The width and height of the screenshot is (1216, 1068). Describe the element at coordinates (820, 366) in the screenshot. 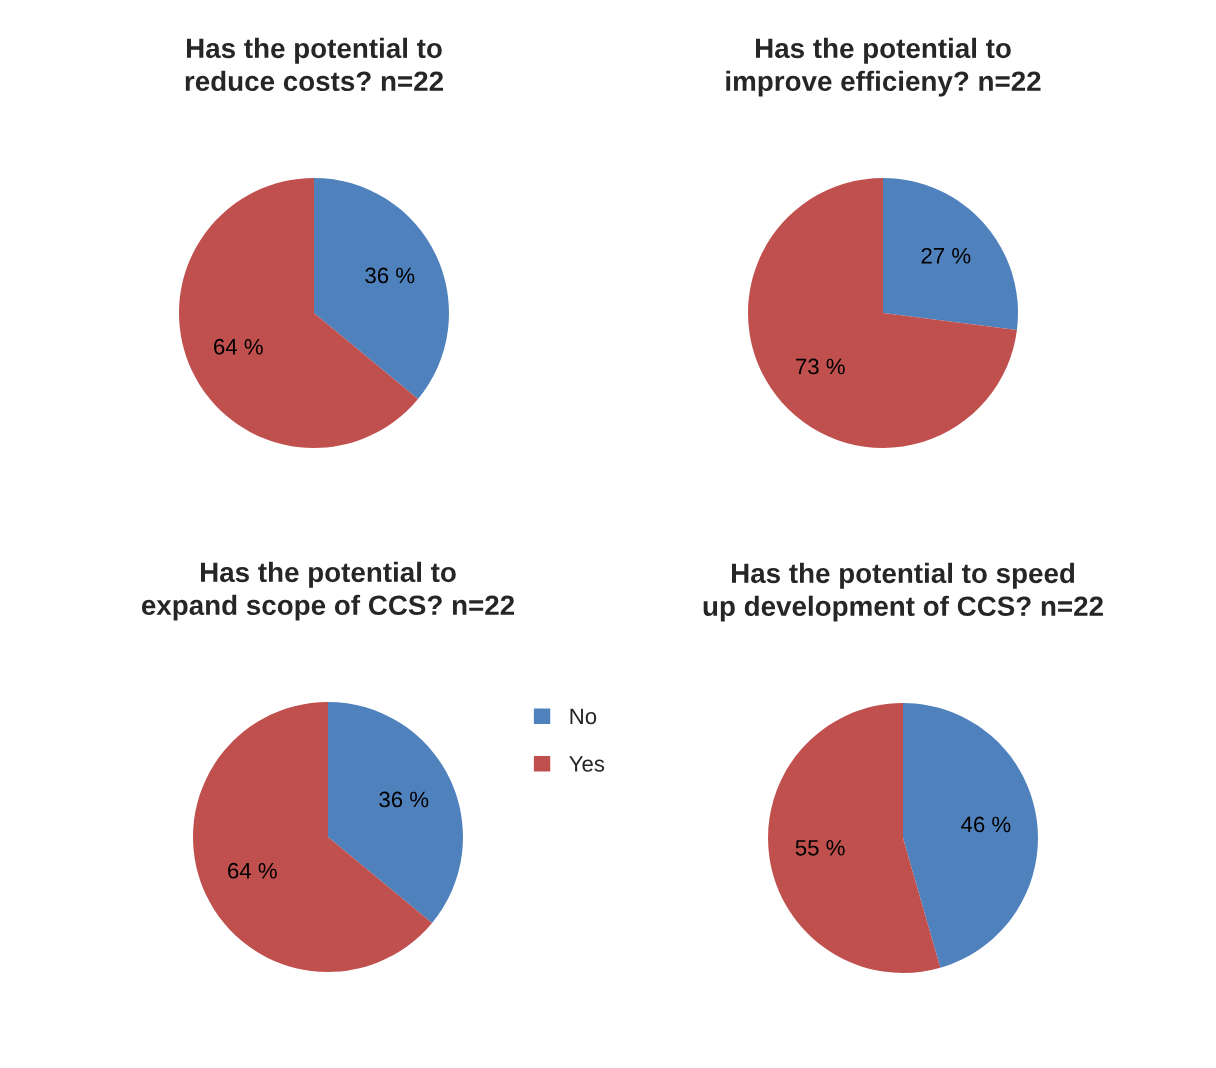

I see `data-label: 73 %` at that location.